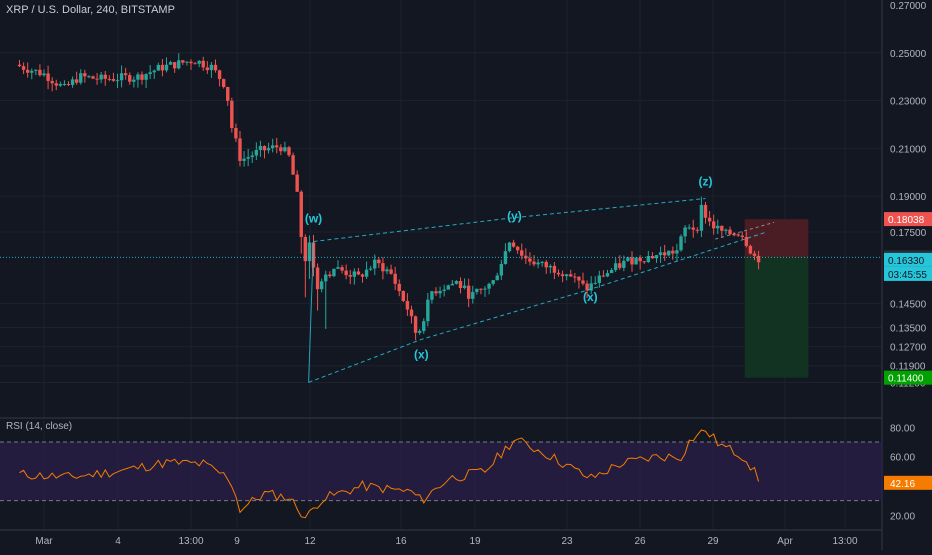 This screenshot has width=932, height=555. I want to click on wedge-upper-line, so click(509, 220).